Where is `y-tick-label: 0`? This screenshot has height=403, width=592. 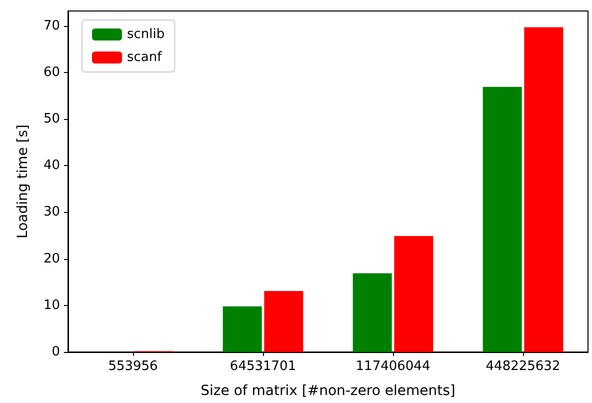 y-tick-label: 0 is located at coordinates (56, 352).